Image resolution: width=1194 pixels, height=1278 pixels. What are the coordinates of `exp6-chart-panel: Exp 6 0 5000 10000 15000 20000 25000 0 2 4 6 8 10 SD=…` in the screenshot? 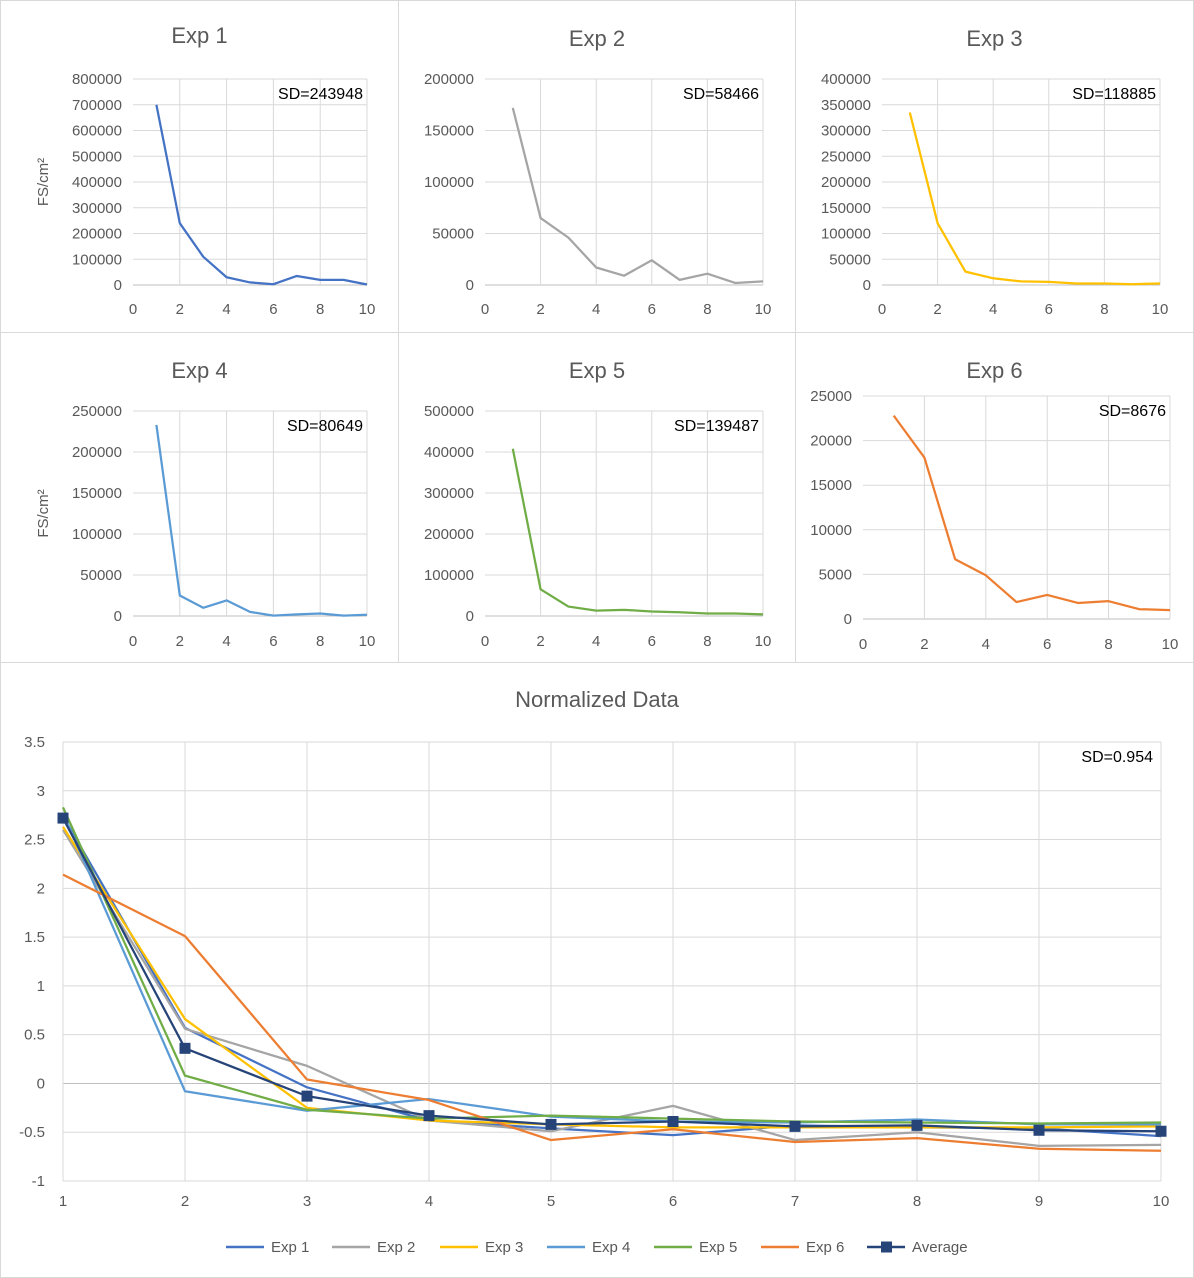 It's located at (994, 497).